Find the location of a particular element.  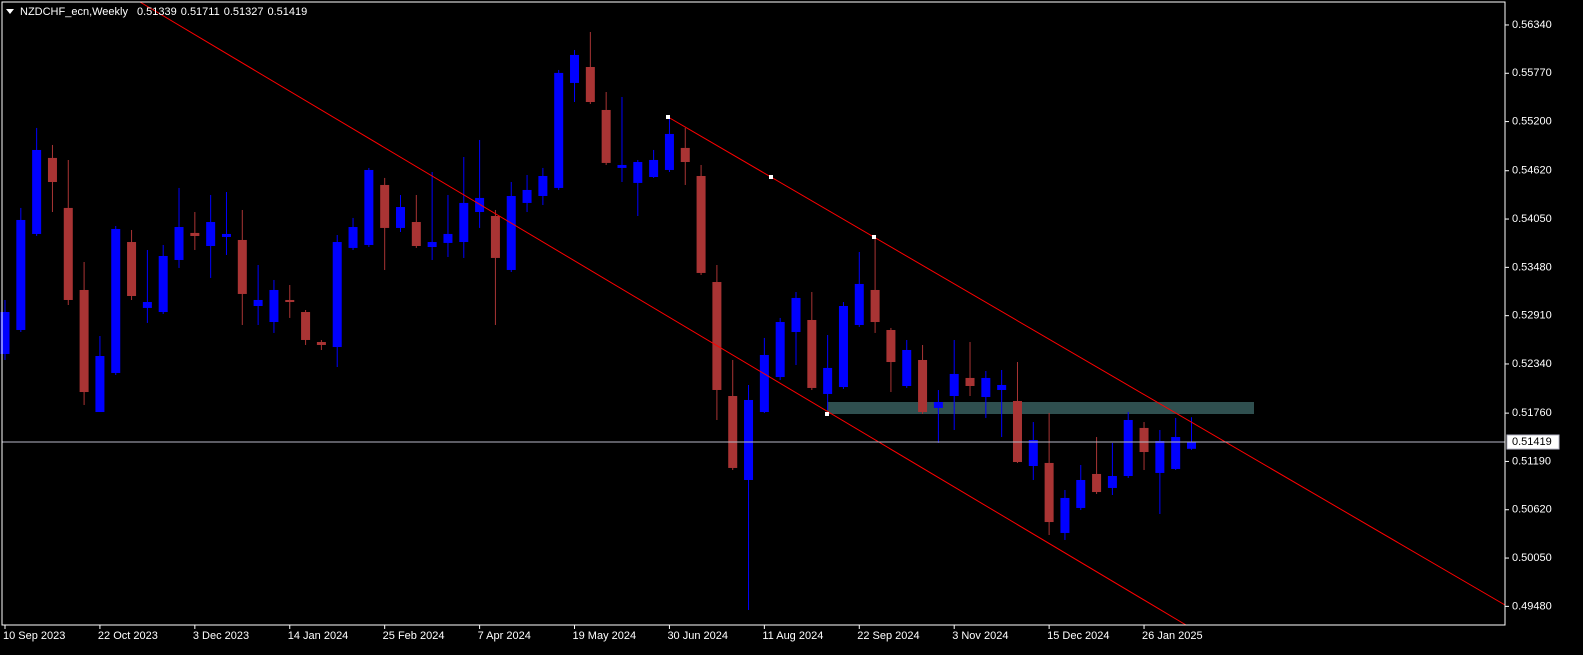

chart-title: NZDCHF_ecn,Weekly is located at coordinates (74, 12).